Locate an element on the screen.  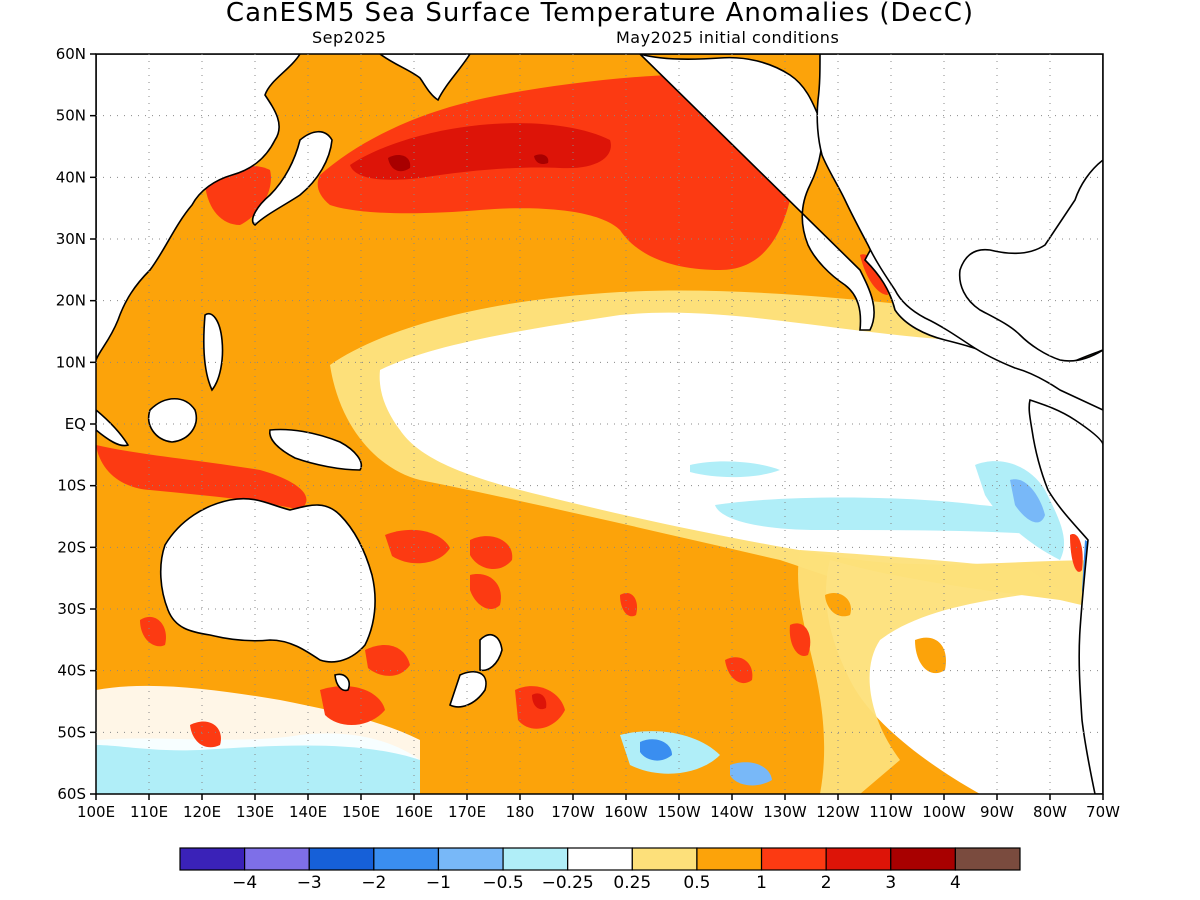
lon-label: 180 is located at coordinates (520, 812).